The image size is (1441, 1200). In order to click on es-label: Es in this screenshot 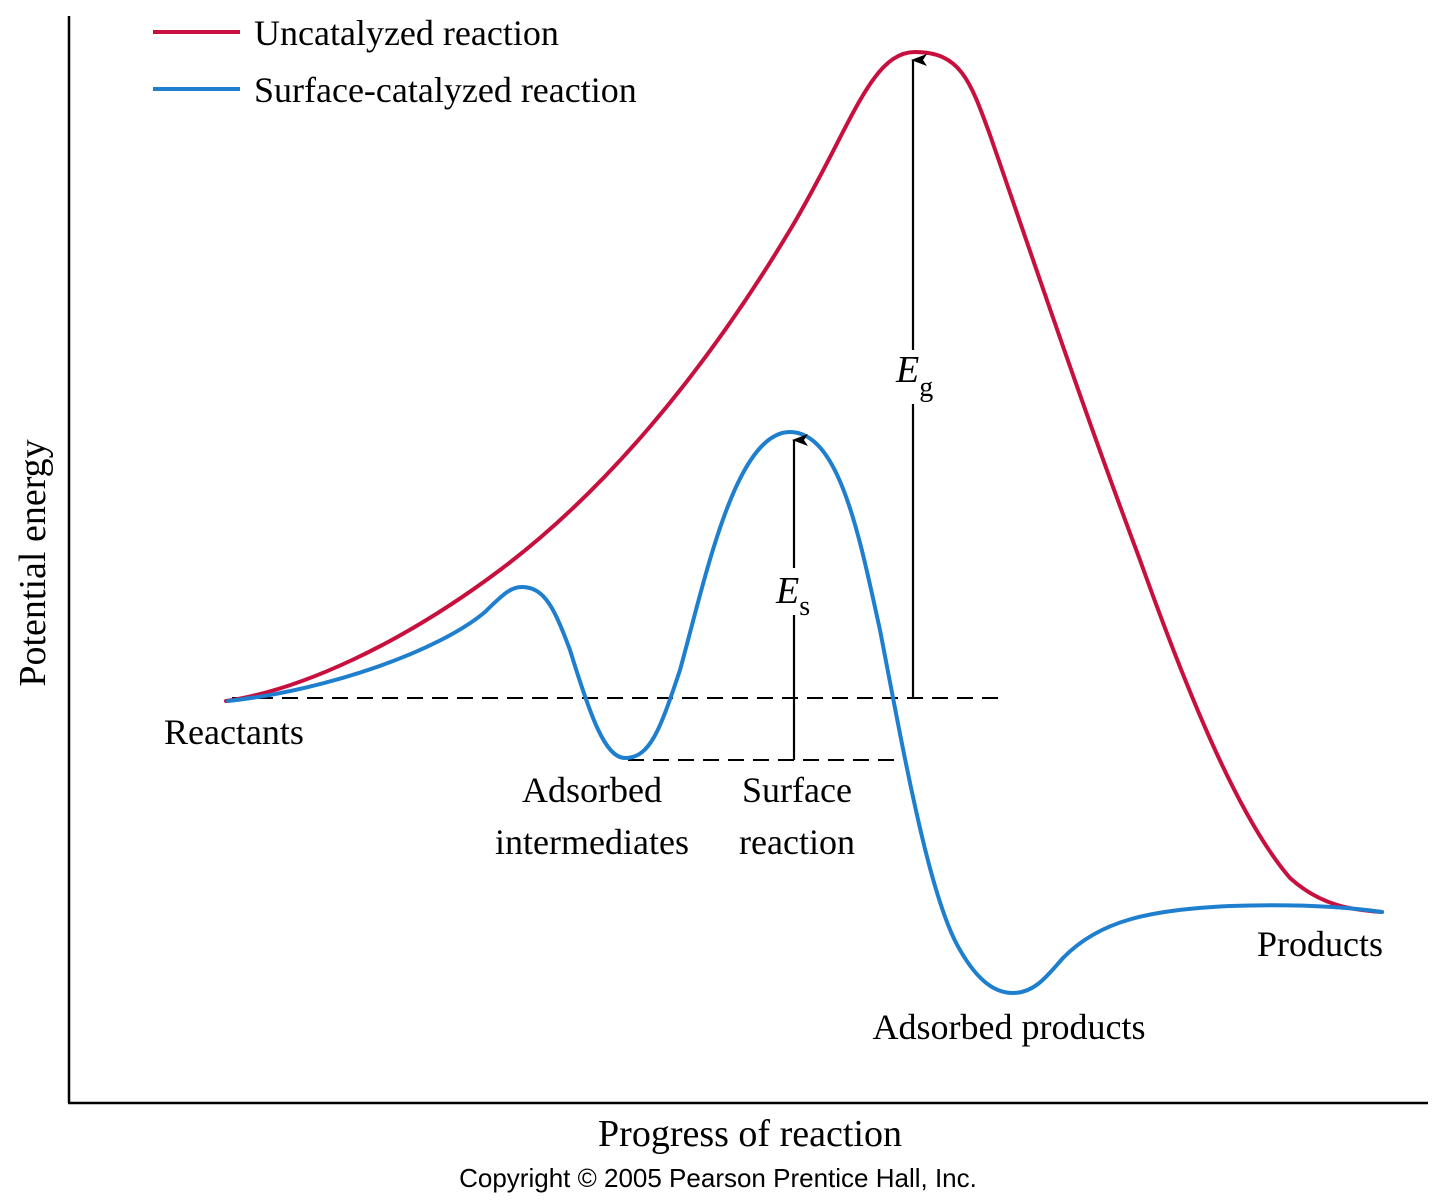, I will do `click(792, 596)`.